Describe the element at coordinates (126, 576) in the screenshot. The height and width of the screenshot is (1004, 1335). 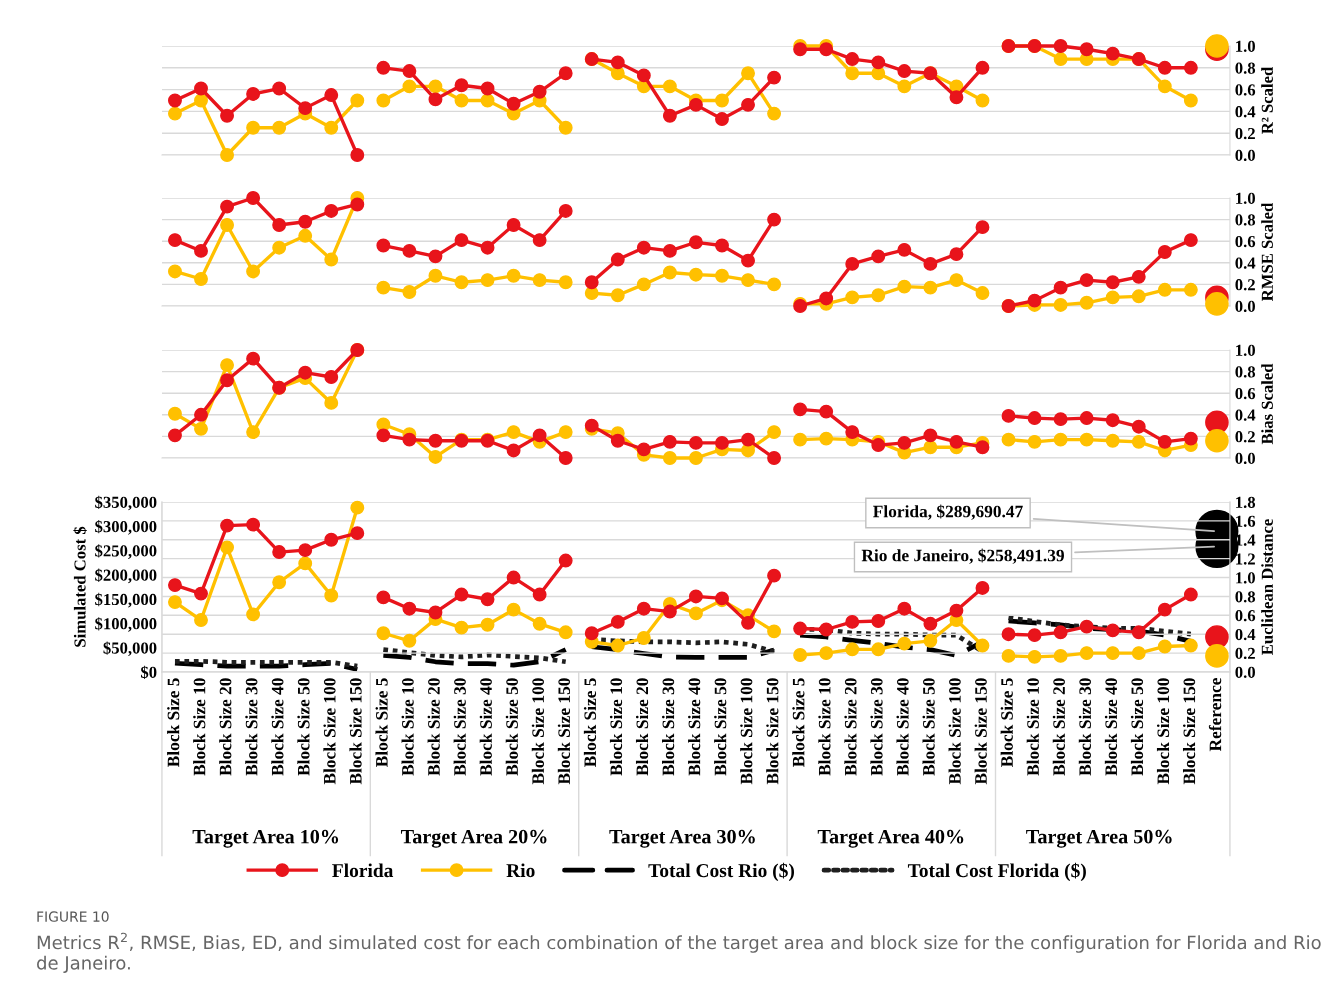
I see `y-tick-label: $200,000` at that location.